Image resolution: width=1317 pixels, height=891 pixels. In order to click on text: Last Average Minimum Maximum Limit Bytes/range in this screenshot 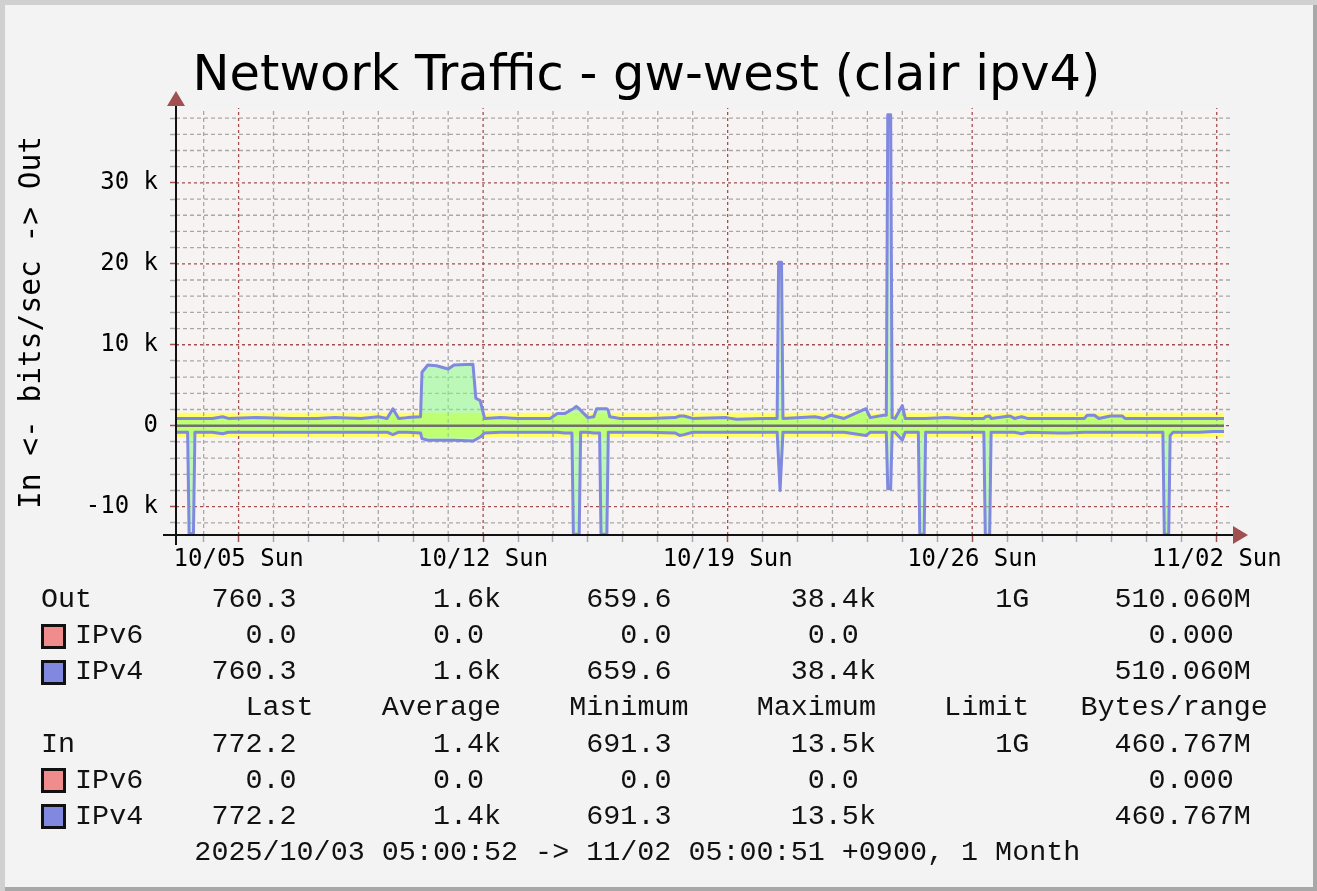, I will do `click(756, 708)`.